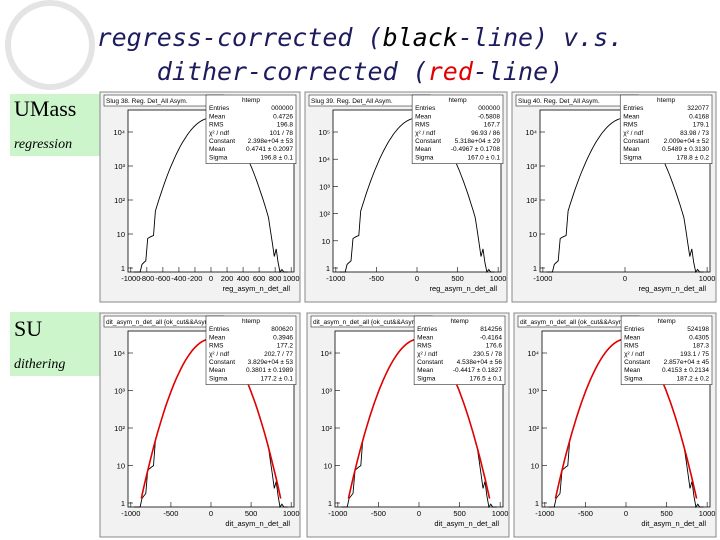 This screenshot has width=720, height=540. What do you see at coordinates (282, 133) in the screenshot?
I see `stat-value: 101 / 78` at bounding box center [282, 133].